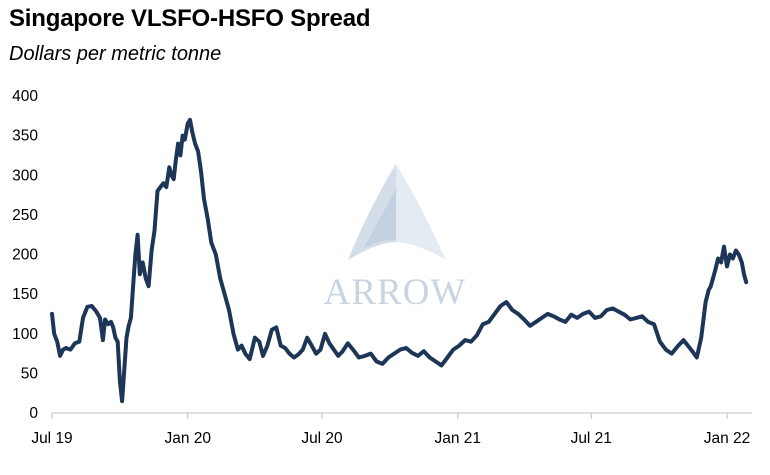 The width and height of the screenshot is (770, 475). I want to click on y-tick-label: 300, so click(25, 175).